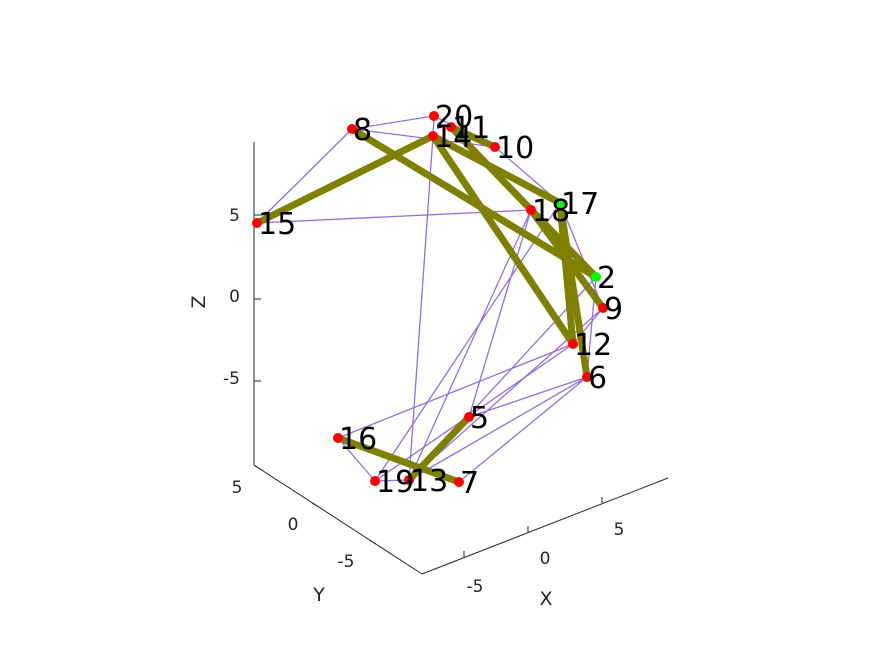  What do you see at coordinates (231, 379) in the screenshot?
I see `z-tick-label: -5` at bounding box center [231, 379].